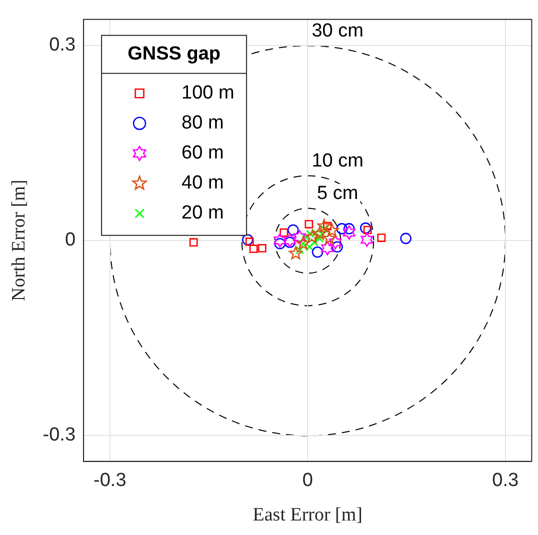 This screenshot has height=535, width=538. What do you see at coordinates (203, 213) in the screenshot?
I see `legend-label: 20 m` at bounding box center [203, 213].